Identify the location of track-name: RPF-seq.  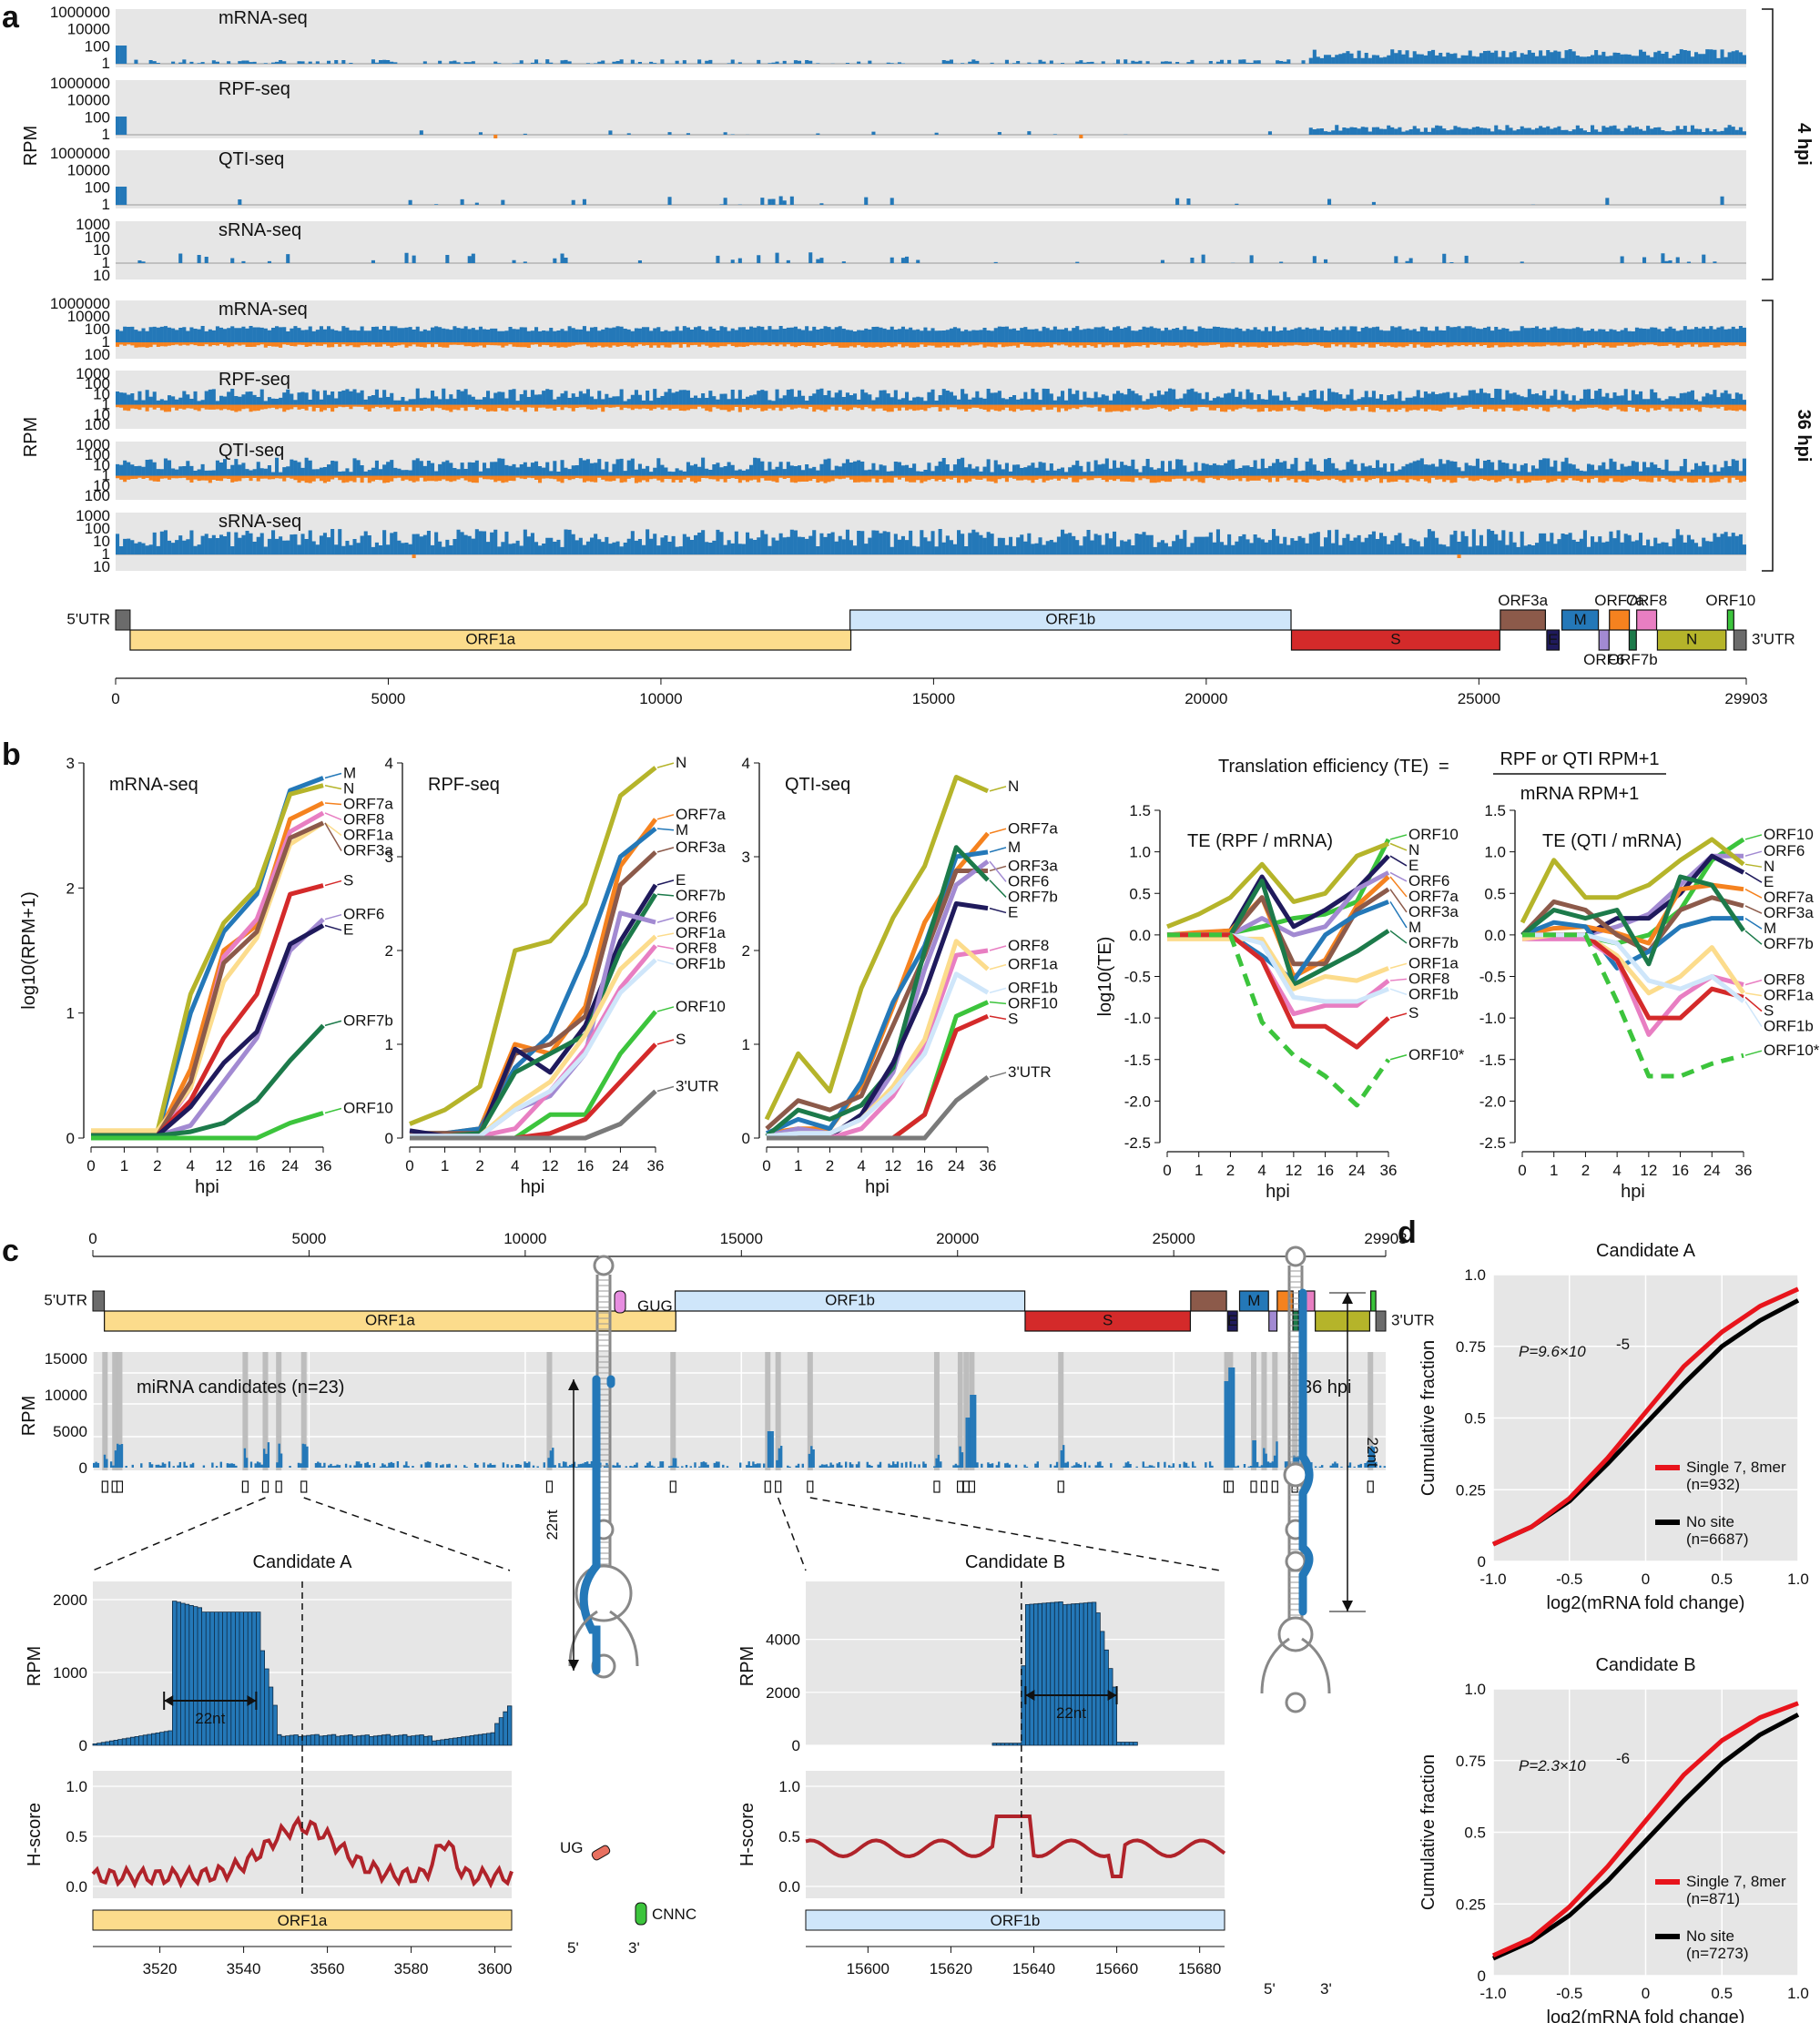
(255, 89).